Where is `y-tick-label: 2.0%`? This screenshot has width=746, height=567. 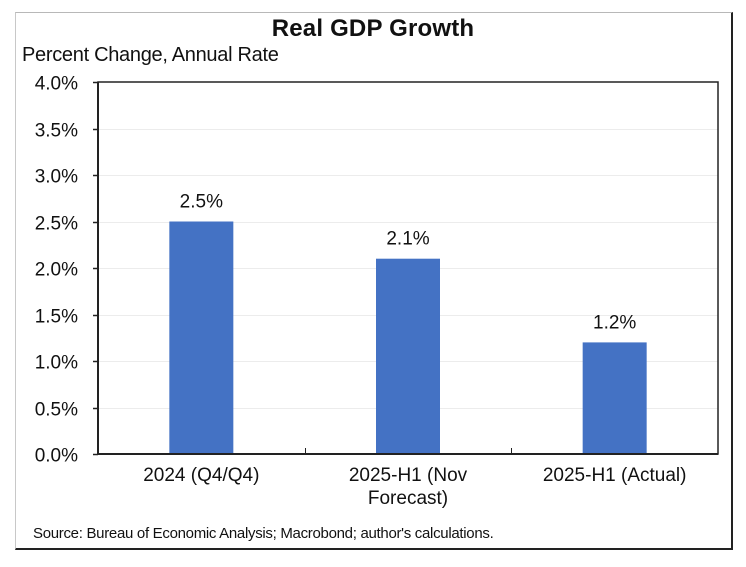 y-tick-label: 2.0% is located at coordinates (56, 270).